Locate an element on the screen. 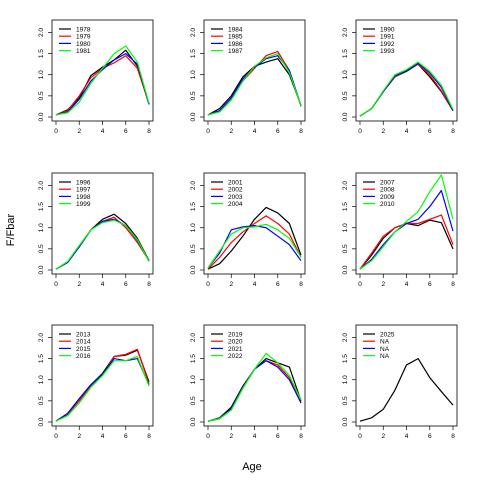 The image size is (480, 480). legend-label: 1992 is located at coordinates (387, 44).